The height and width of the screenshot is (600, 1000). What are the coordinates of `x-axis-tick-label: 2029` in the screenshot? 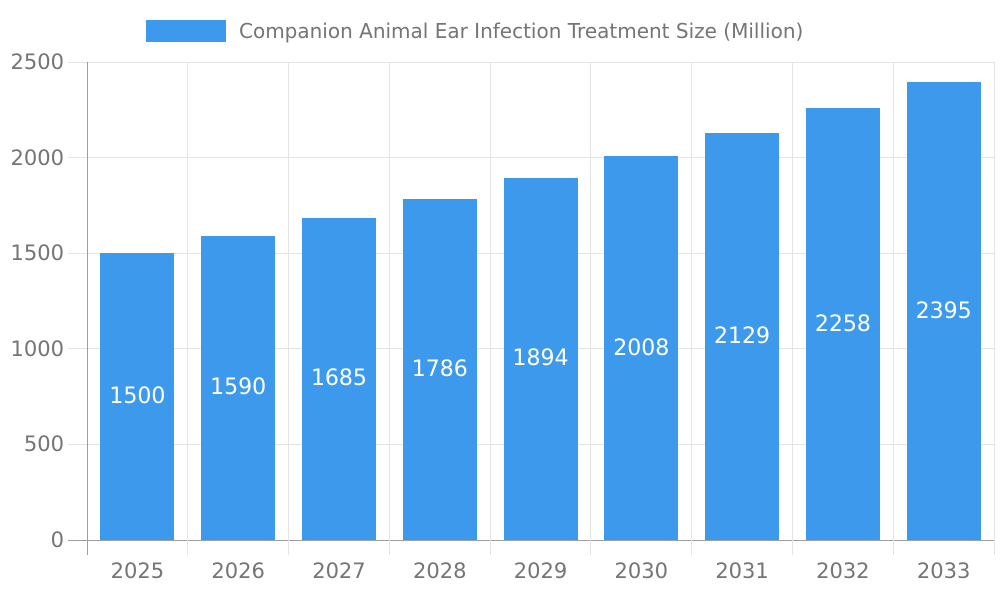 It's located at (540, 571).